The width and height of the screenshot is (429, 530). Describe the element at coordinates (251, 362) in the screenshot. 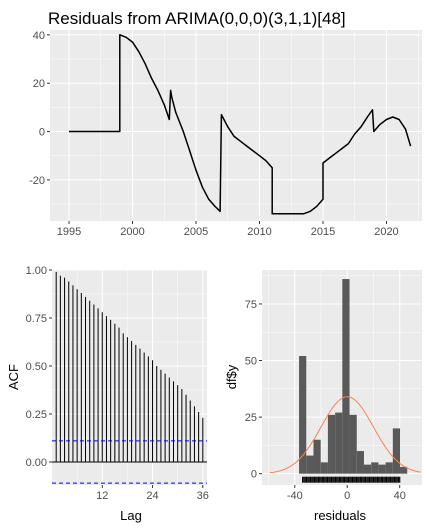

I see `y-tick-label: 50` at that location.